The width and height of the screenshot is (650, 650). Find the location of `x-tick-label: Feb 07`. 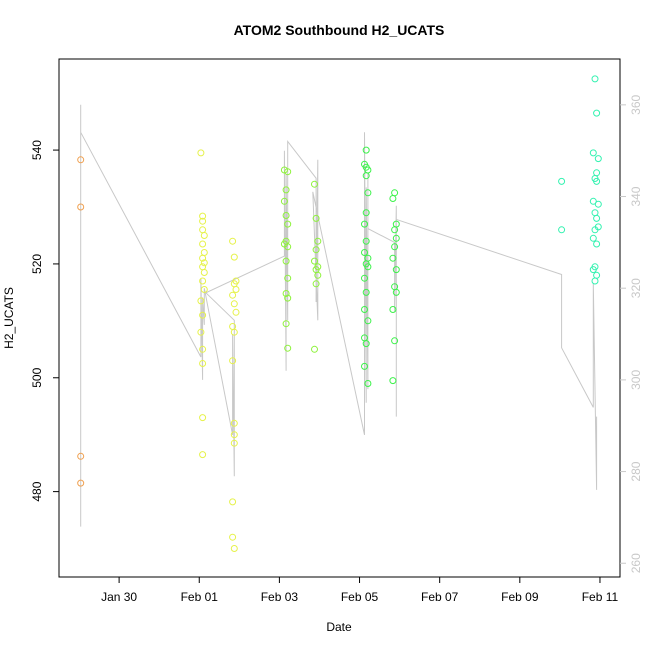

x-tick-label: Feb 07 is located at coordinates (440, 597).